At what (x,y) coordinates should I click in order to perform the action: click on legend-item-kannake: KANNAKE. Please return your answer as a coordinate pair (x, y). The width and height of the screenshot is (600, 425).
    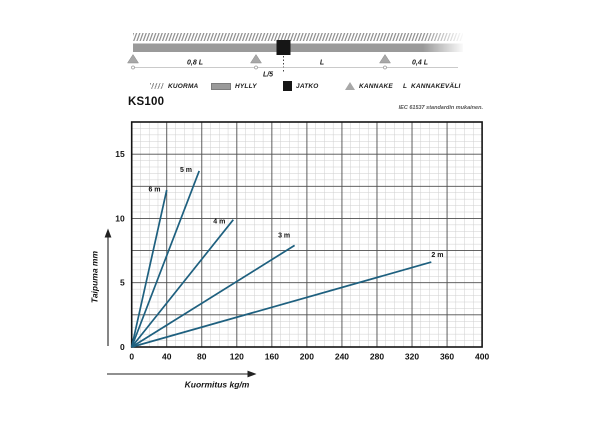
    Looking at the image, I should click on (369, 86).